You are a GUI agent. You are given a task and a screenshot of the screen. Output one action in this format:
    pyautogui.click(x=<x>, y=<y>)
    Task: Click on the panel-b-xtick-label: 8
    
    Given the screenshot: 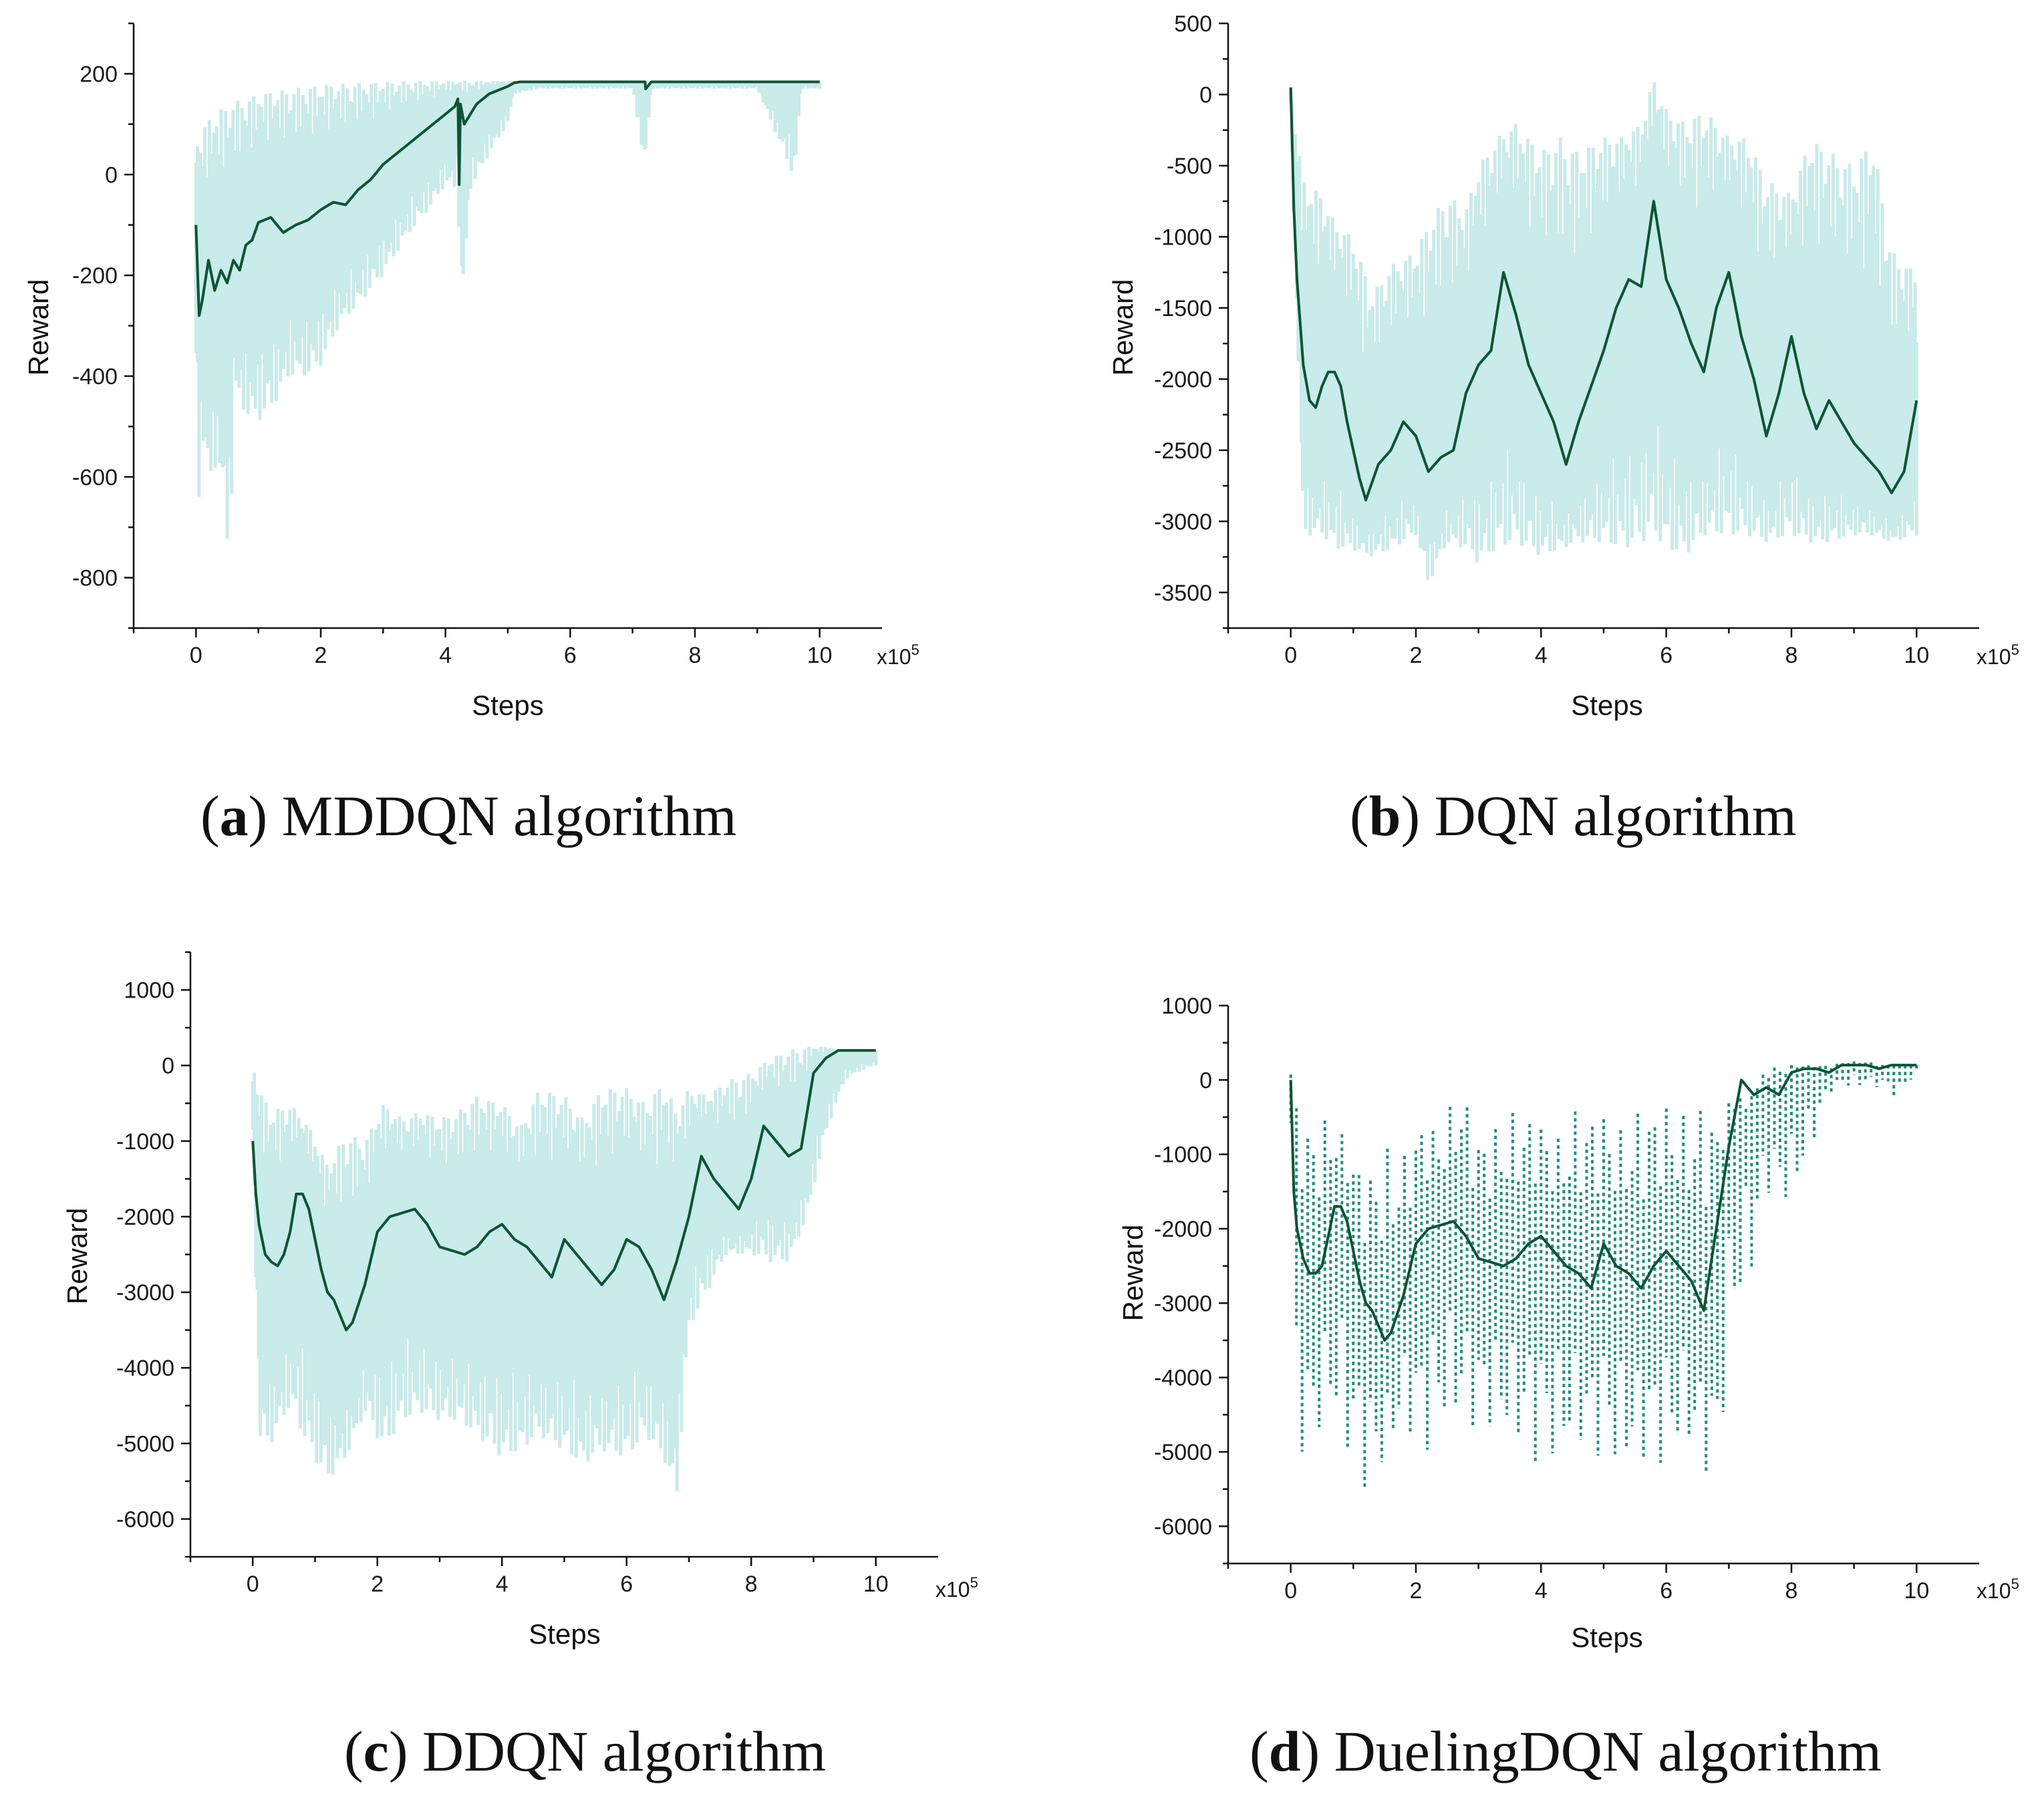 What is the action you would take?
    pyautogui.click(x=1791, y=655)
    